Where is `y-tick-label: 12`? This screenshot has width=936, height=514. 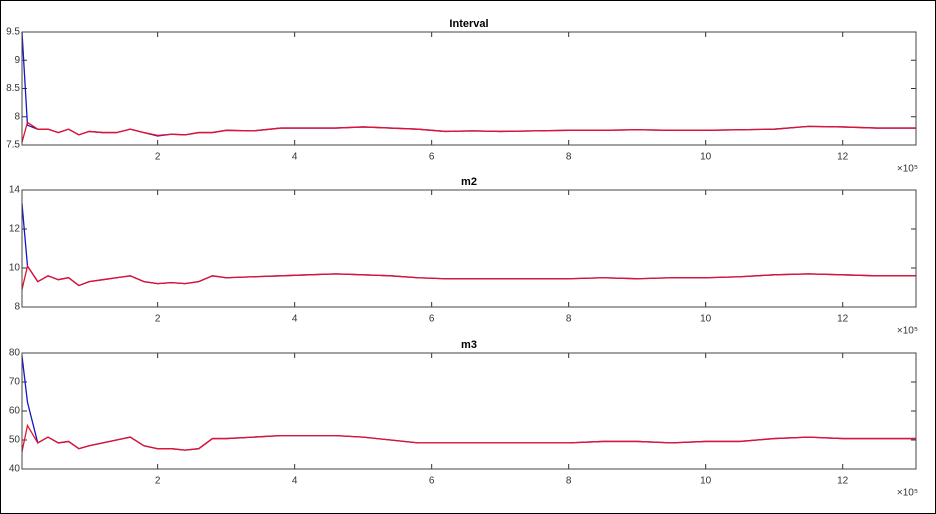
y-tick-label: 12 is located at coordinates (15, 229).